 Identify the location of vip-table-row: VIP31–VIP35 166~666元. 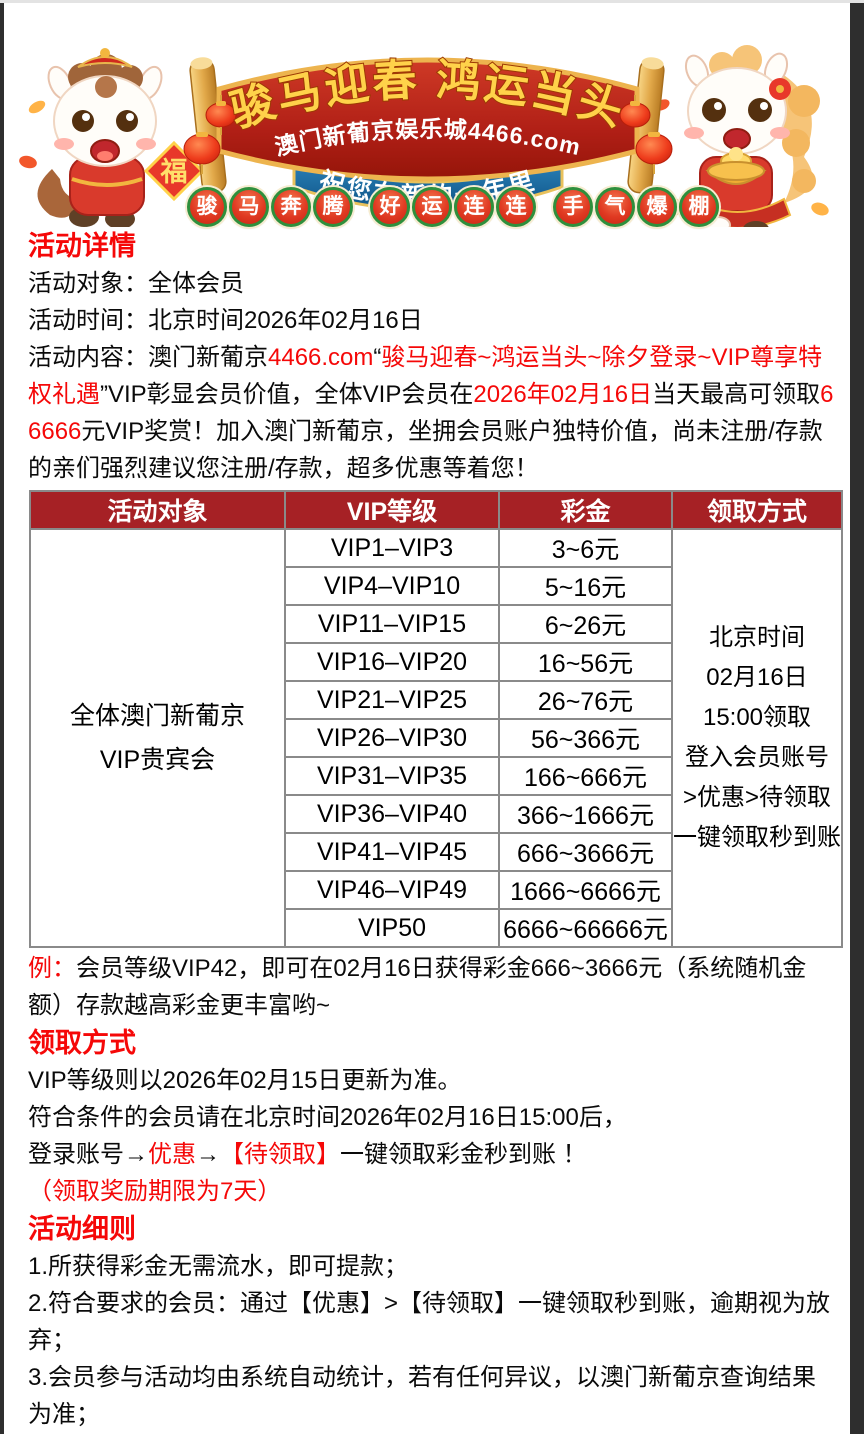
(436, 776).